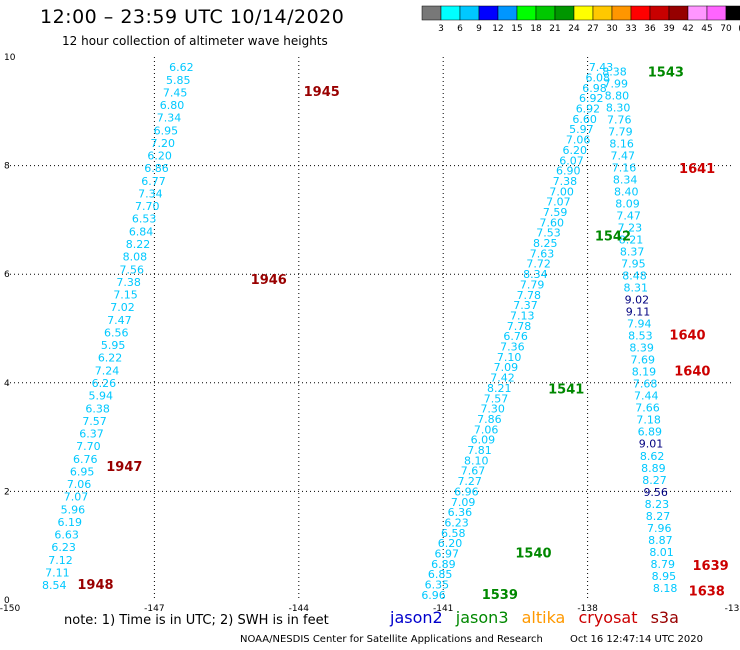 The image size is (740, 650). What do you see at coordinates (446, 554) in the screenshot?
I see `wave-height-value: 6.97` at bounding box center [446, 554].